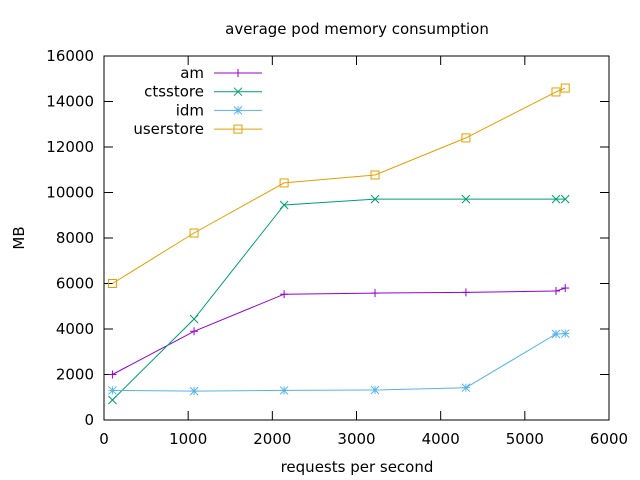 The image size is (640, 480). Describe the element at coordinates (272, 439) in the screenshot. I see `x-tick-label: 2000` at that location.